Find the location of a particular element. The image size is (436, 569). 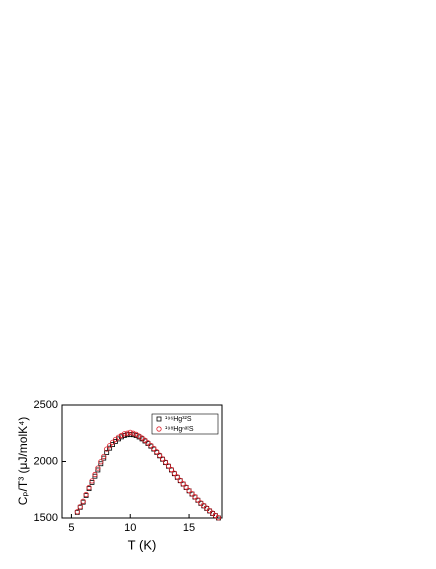

legend-box is located at coordinates (185, 424).